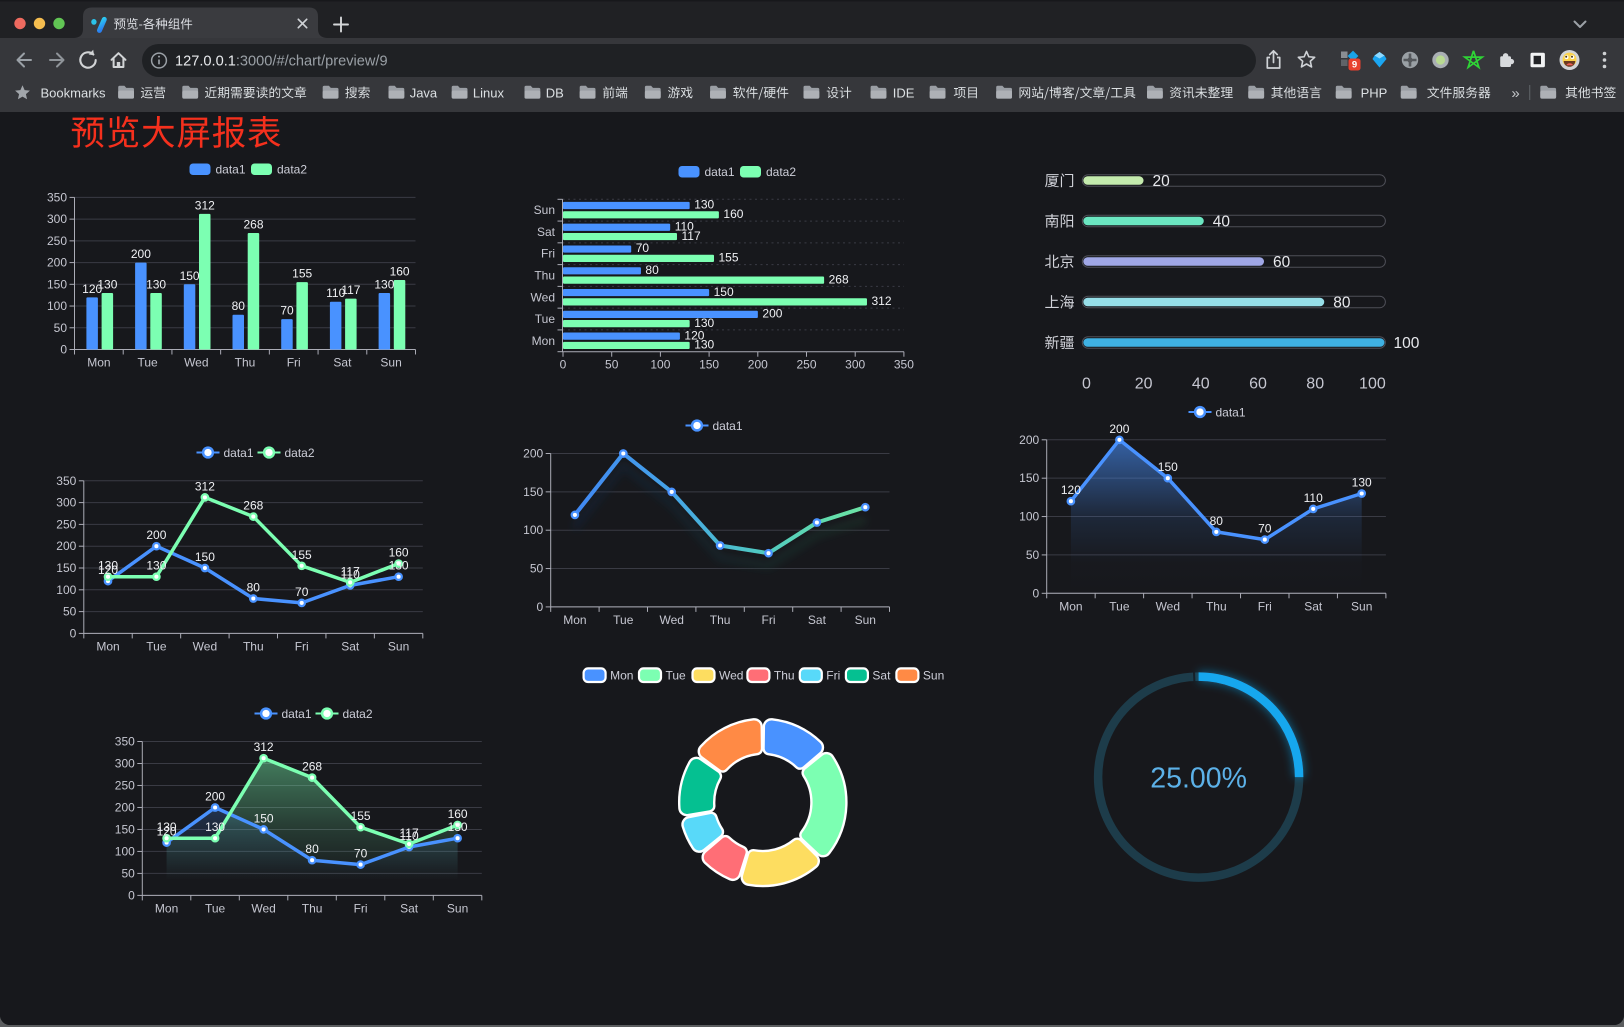 The image size is (1624, 1027). What do you see at coordinates (555, 93) in the screenshot?
I see `svg-text: DB` at bounding box center [555, 93].